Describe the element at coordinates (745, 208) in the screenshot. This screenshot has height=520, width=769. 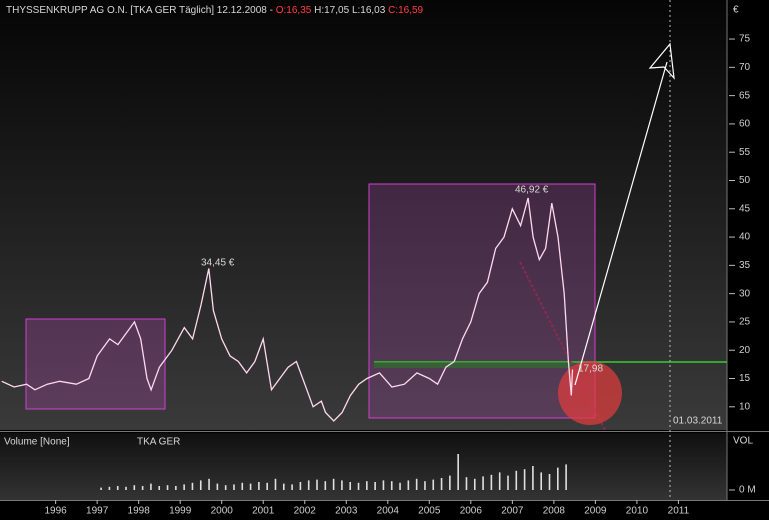
I see `y-tick-label: 45` at that location.